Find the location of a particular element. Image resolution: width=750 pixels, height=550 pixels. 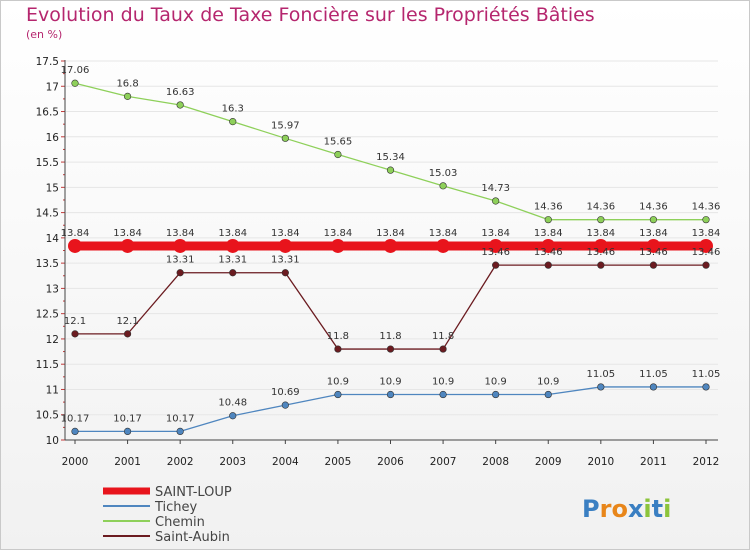

logo-letter: i is located at coordinates (647, 509).